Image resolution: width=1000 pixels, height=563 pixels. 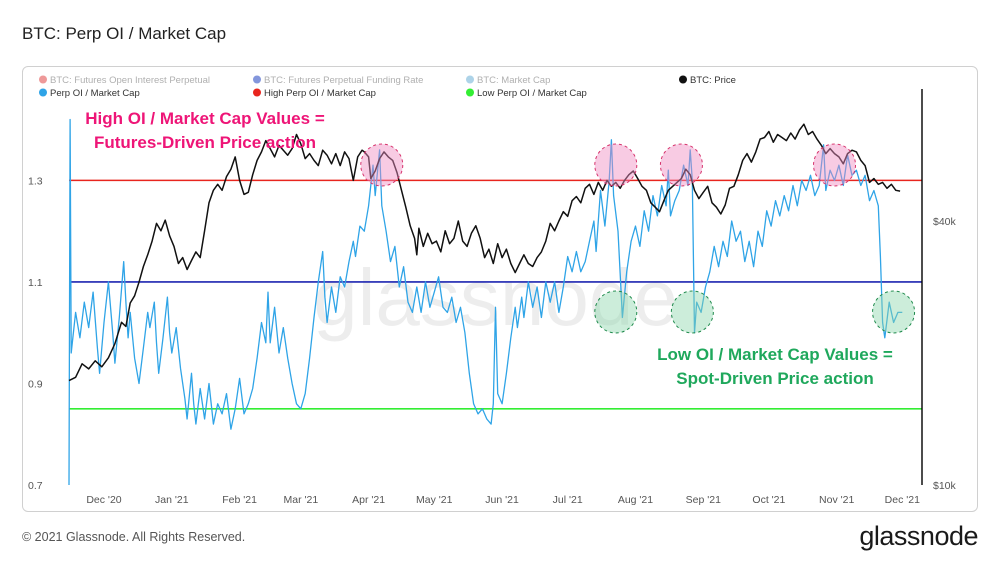 I want to click on x-tick-label: Dec '20, so click(x=103, y=500).